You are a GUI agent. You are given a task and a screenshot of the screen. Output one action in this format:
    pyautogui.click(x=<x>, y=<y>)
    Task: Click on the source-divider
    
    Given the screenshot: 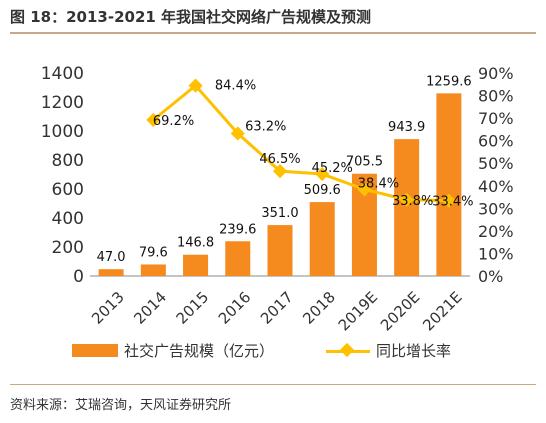 What is the action you would take?
    pyautogui.click(x=273, y=384)
    